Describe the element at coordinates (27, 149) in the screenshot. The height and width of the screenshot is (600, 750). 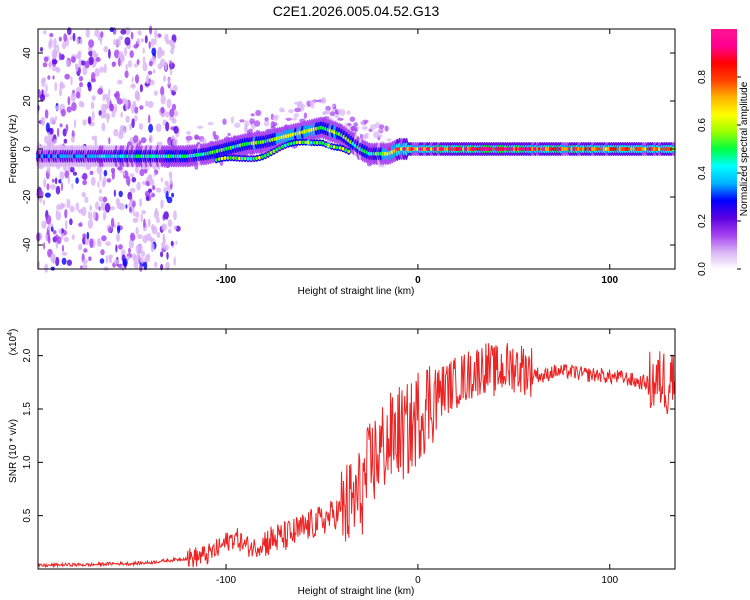
I see `spectrogram-y-tick-label: 0` at that location.